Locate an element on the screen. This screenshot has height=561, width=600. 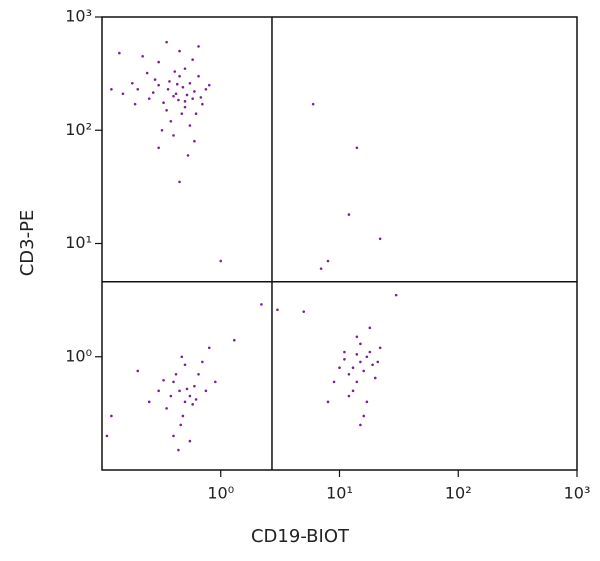
y-tick-label: 10⁰ is located at coordinates (78, 355).